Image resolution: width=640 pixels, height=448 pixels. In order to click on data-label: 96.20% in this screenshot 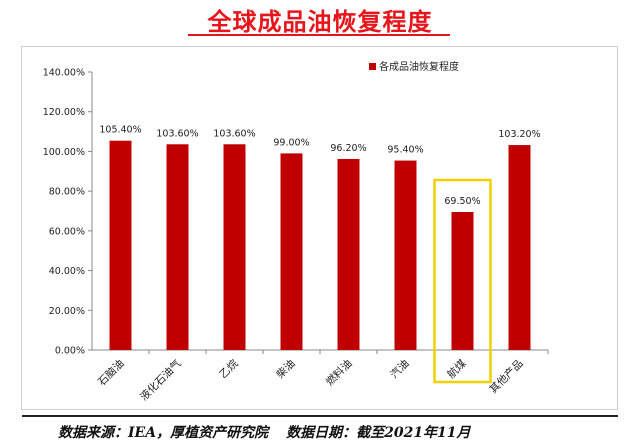, I will do `click(348, 148)`.